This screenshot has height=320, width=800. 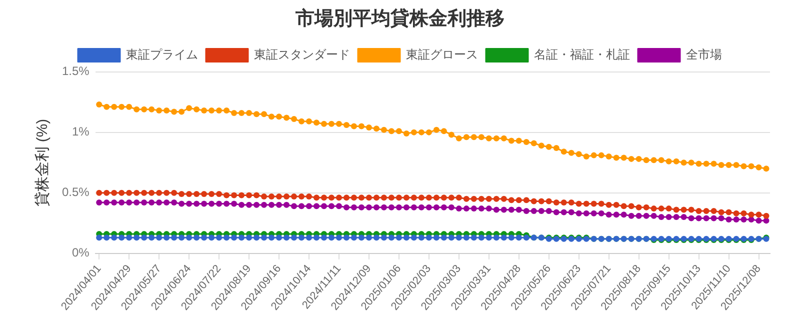 I want to click on legend-label: 東証スタンダード, so click(x=302, y=55).